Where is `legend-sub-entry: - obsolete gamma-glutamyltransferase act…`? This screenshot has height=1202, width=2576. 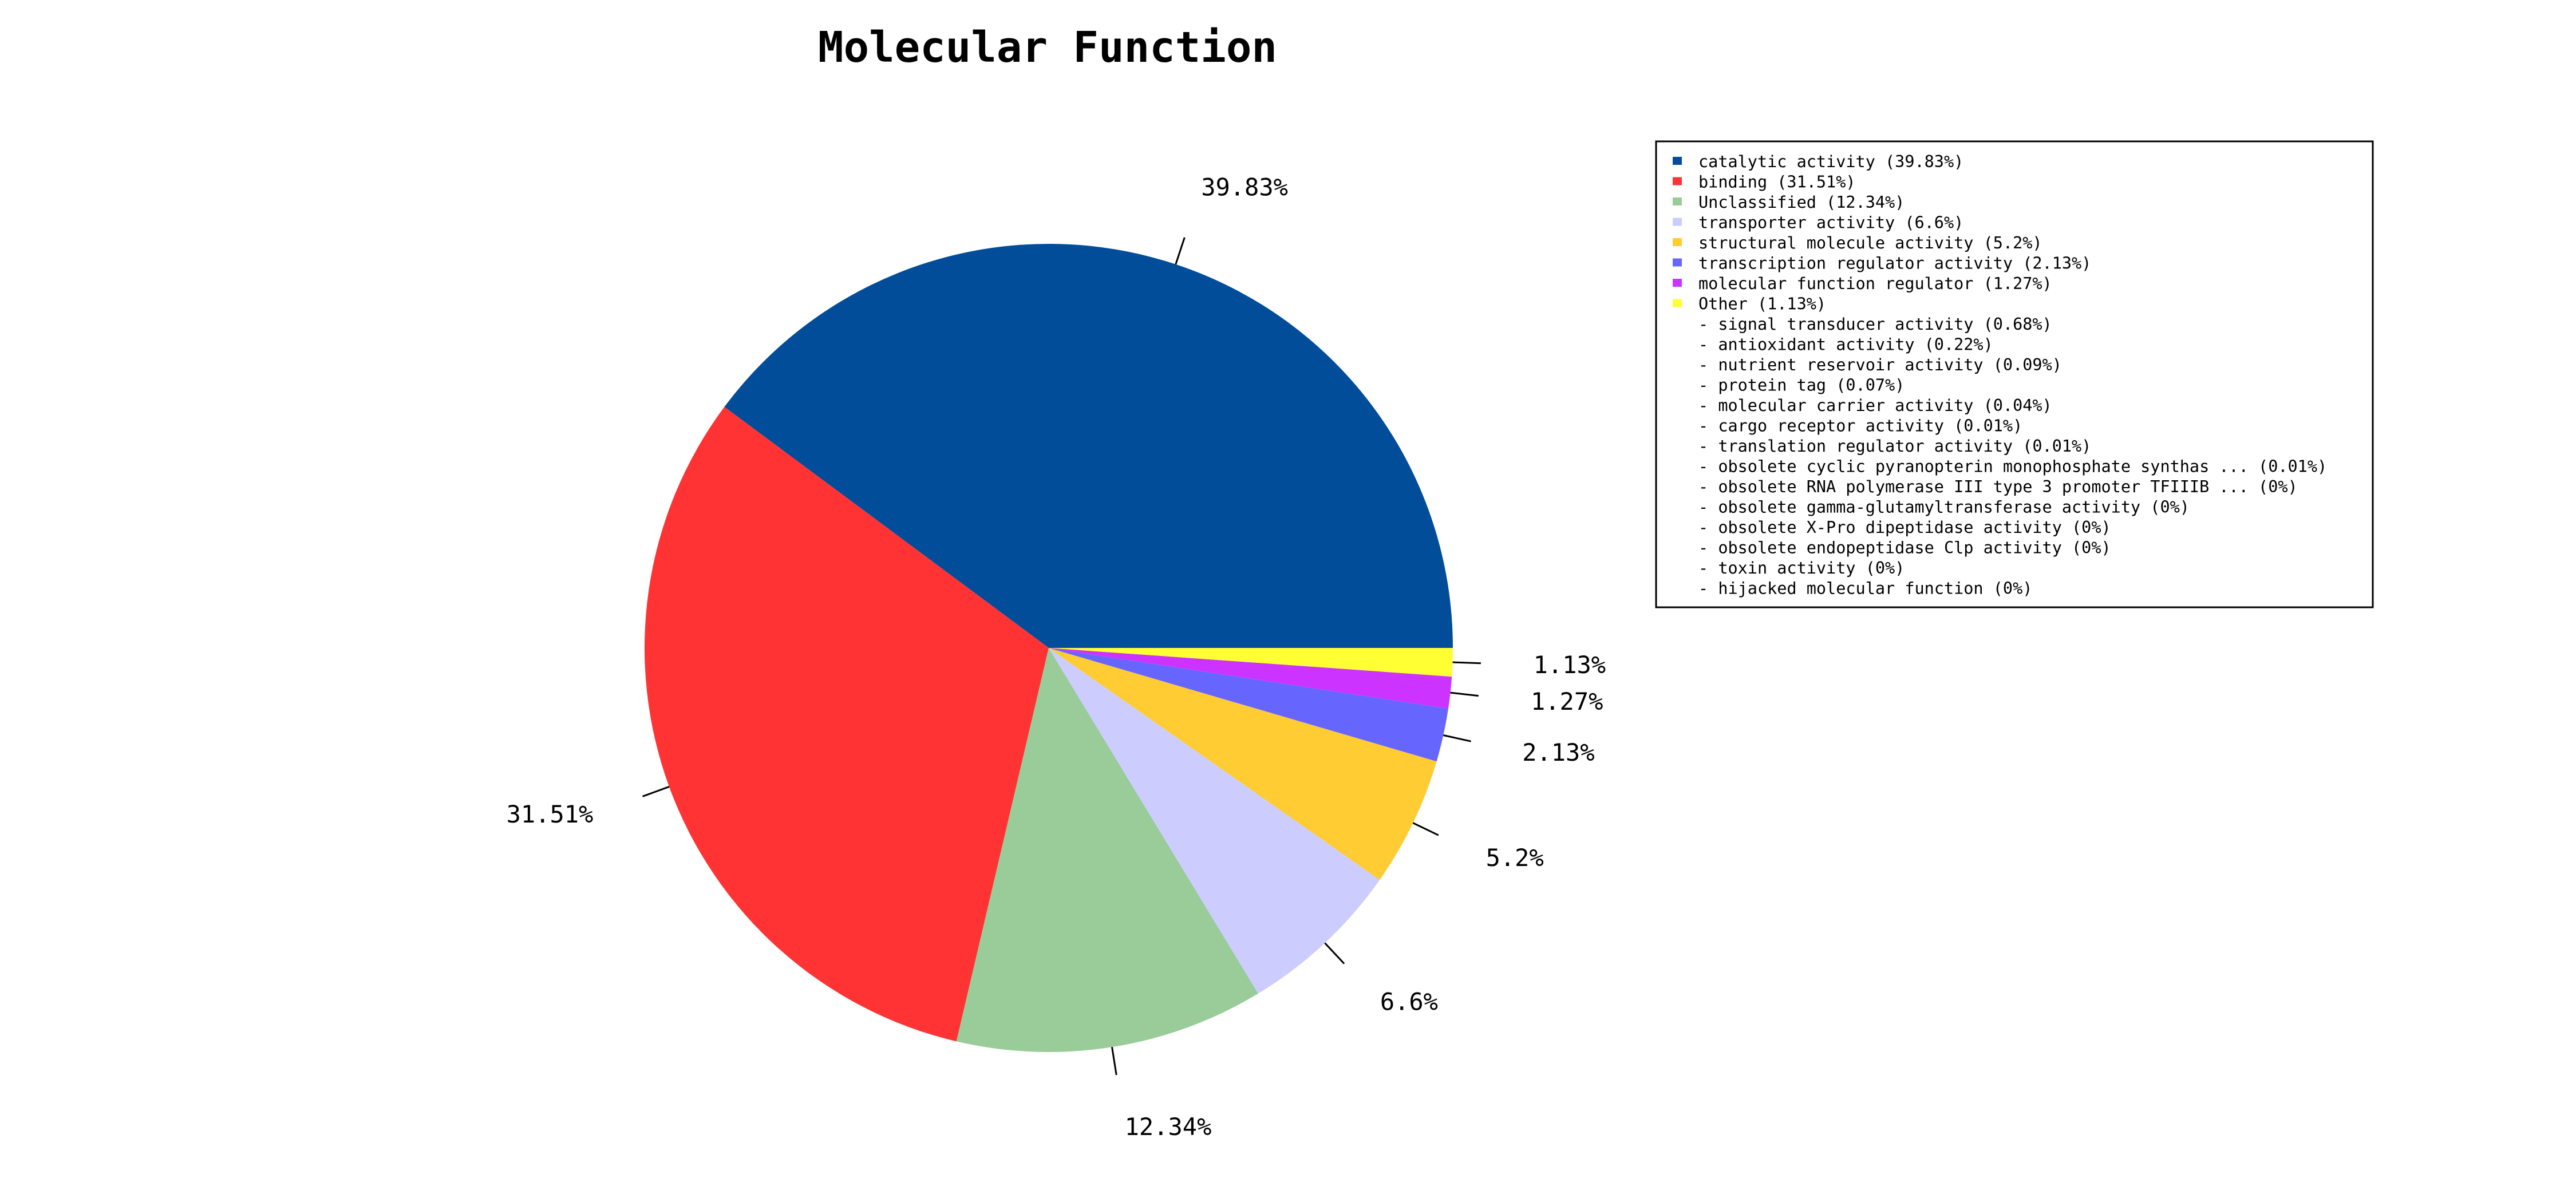 legend-sub-entry: - obsolete gamma-glutamyltransferase act… is located at coordinates (1944, 508).